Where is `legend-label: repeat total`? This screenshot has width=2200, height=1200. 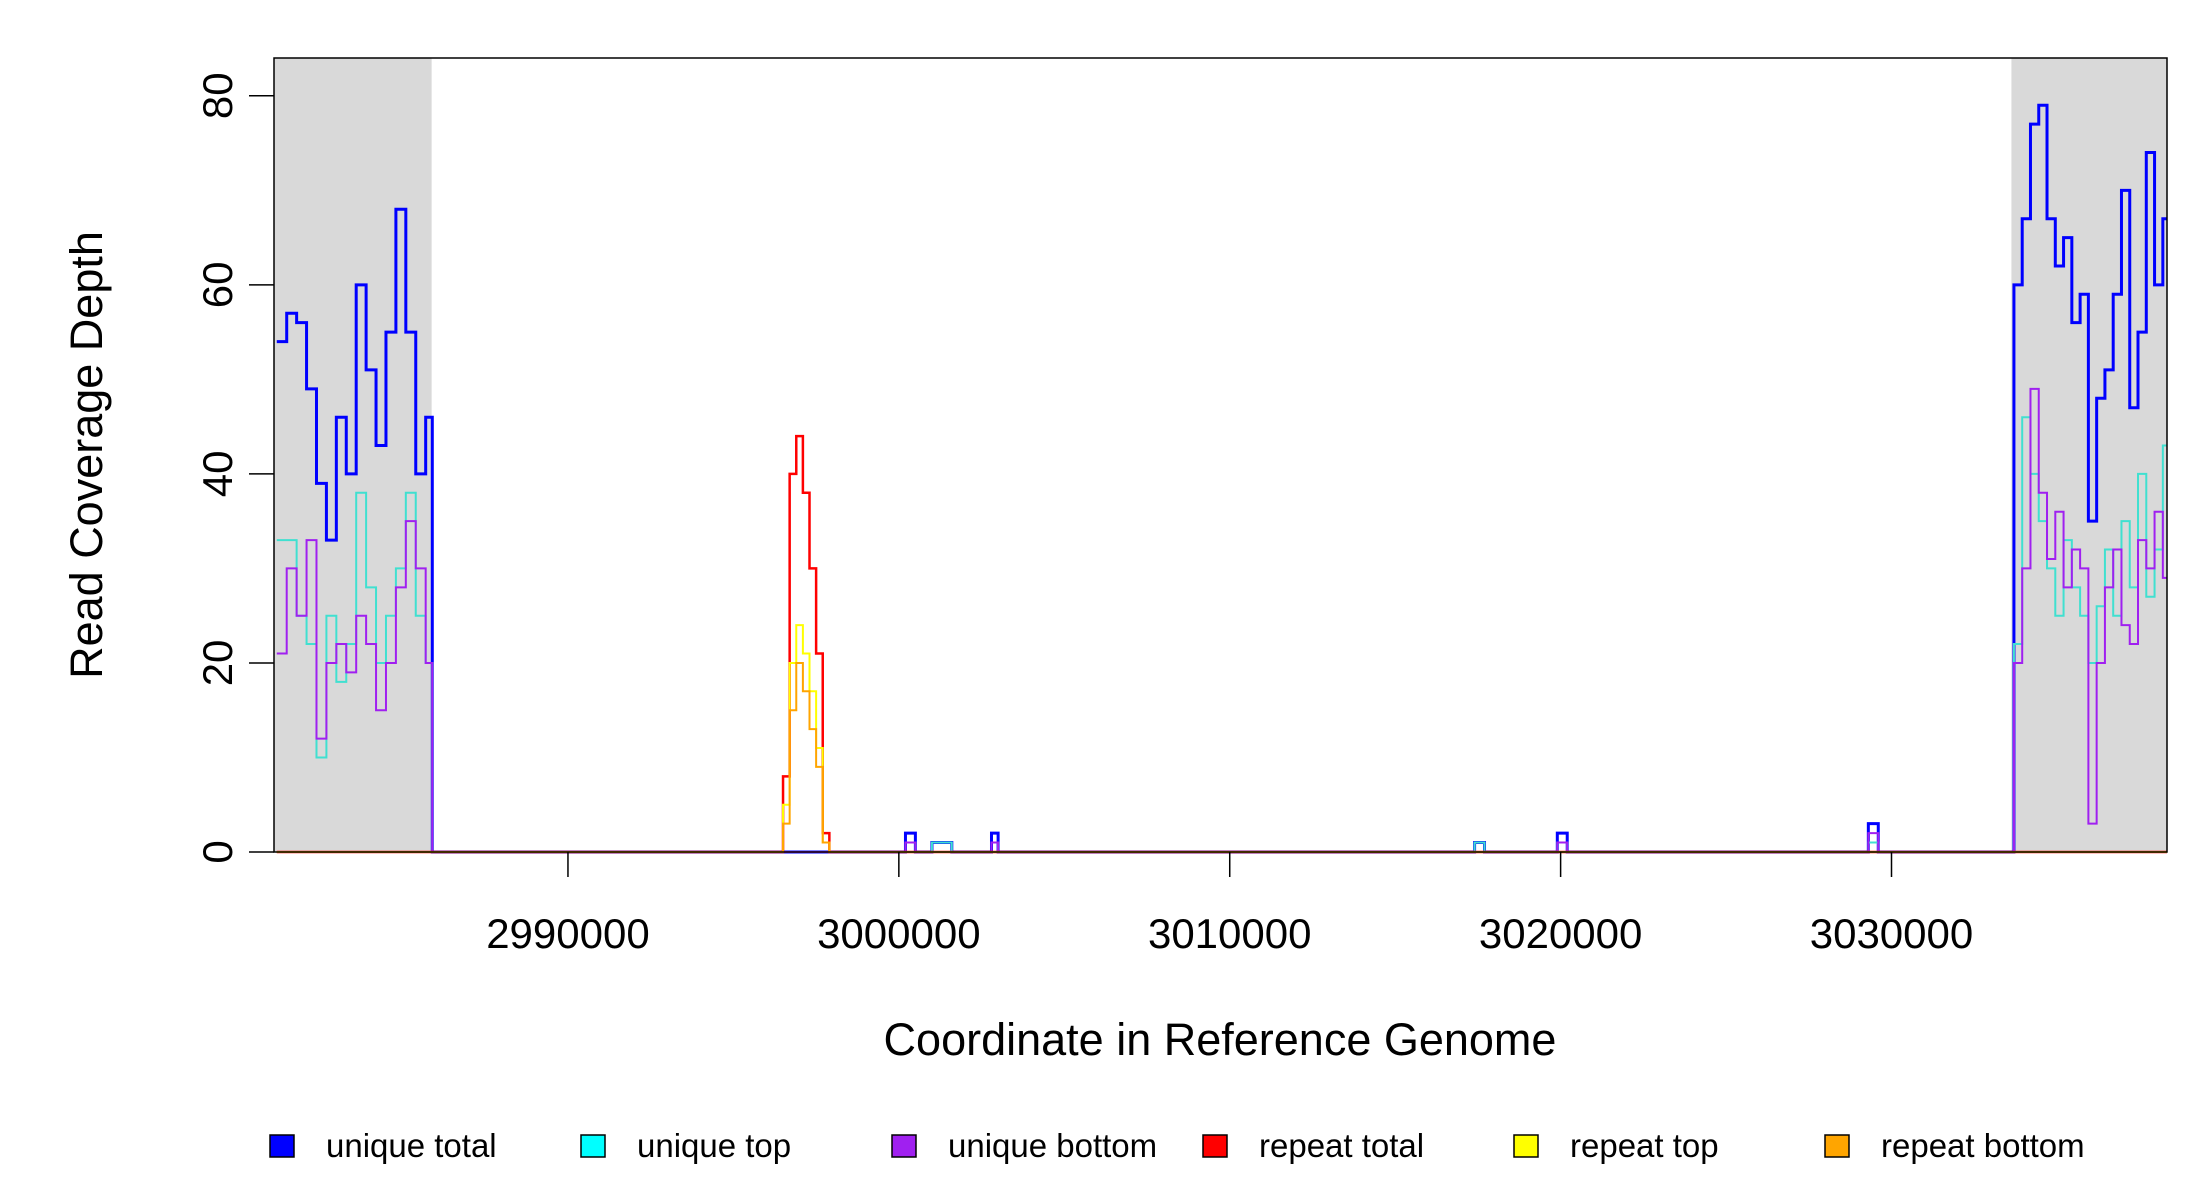
legend-label: repeat total is located at coordinates (1341, 1145).